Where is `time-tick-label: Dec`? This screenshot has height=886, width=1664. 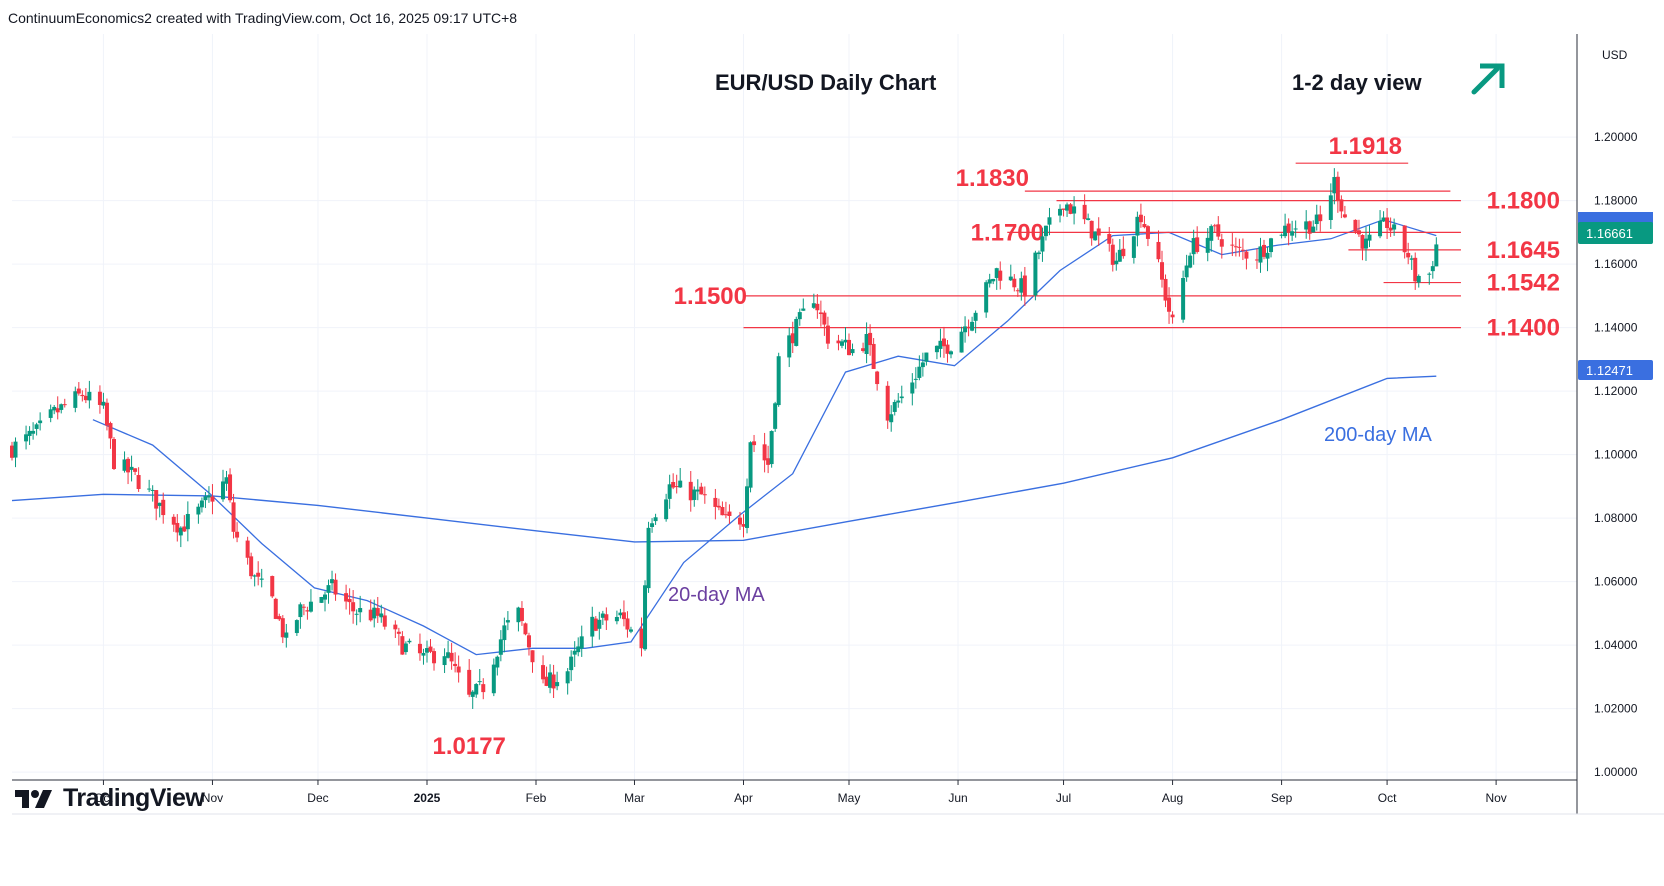
time-tick-label: Dec is located at coordinates (317, 798).